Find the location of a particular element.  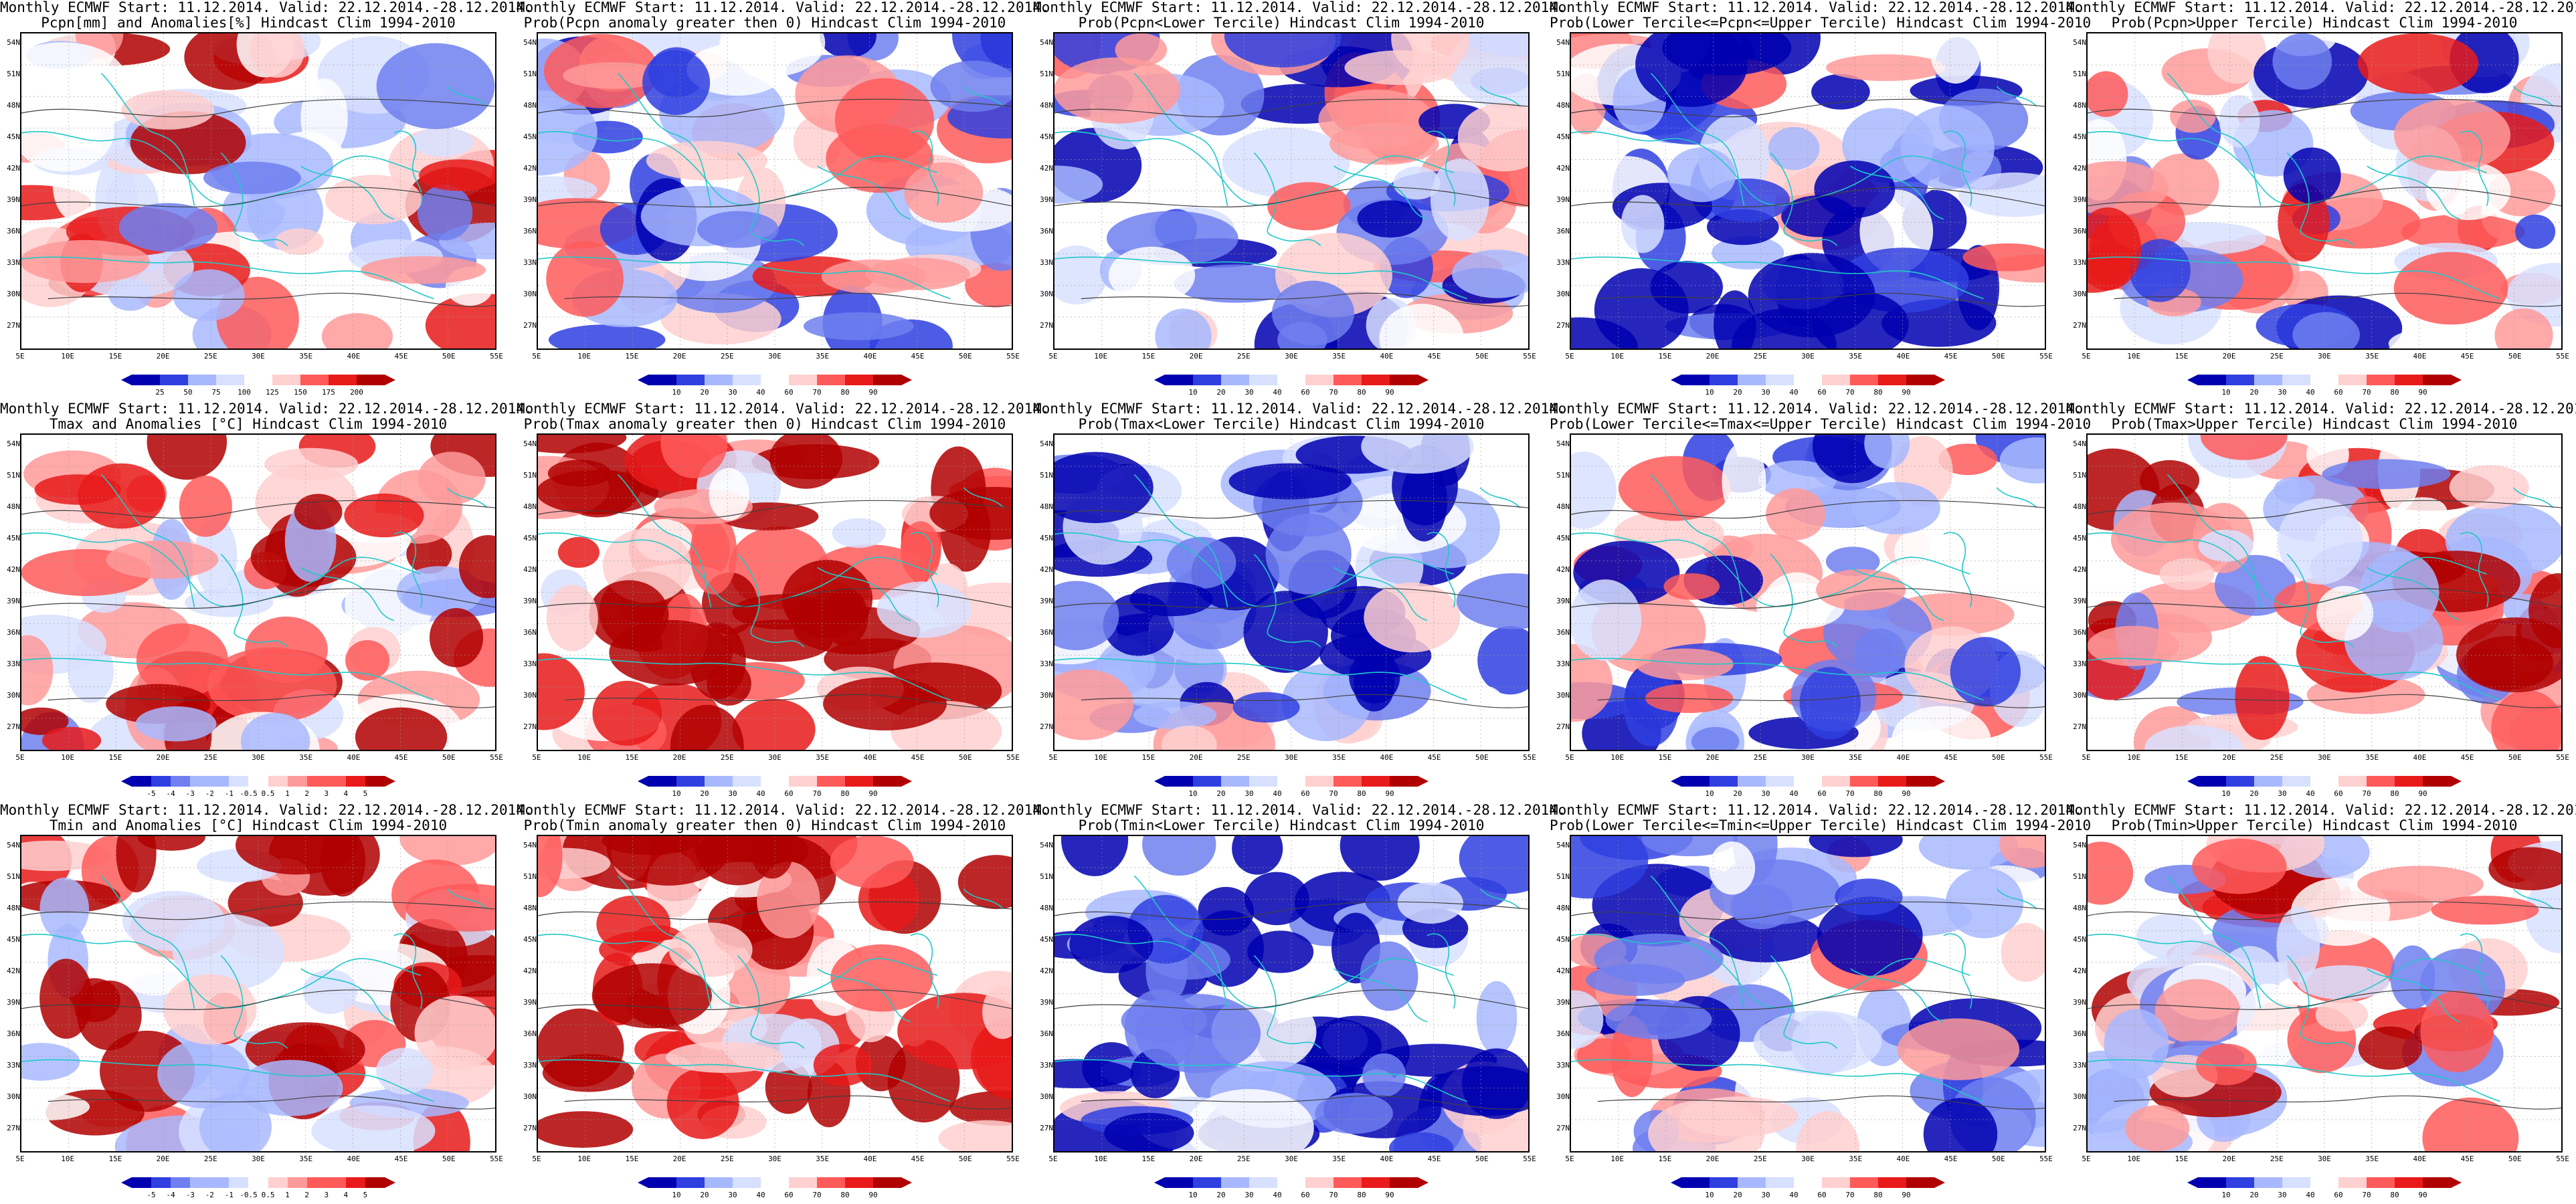

colorbar-tick-label: 1 is located at coordinates (287, 1195).